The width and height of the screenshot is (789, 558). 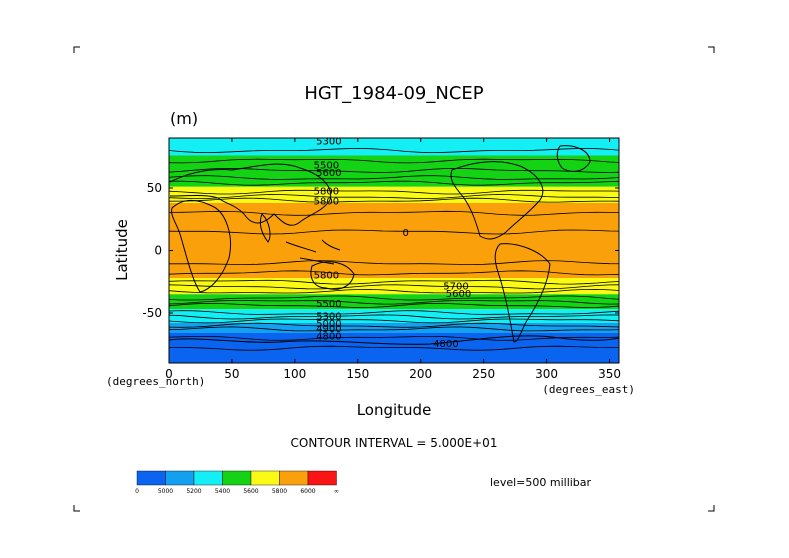 I want to click on y-tick-label-1: 0, so click(x=158, y=251).